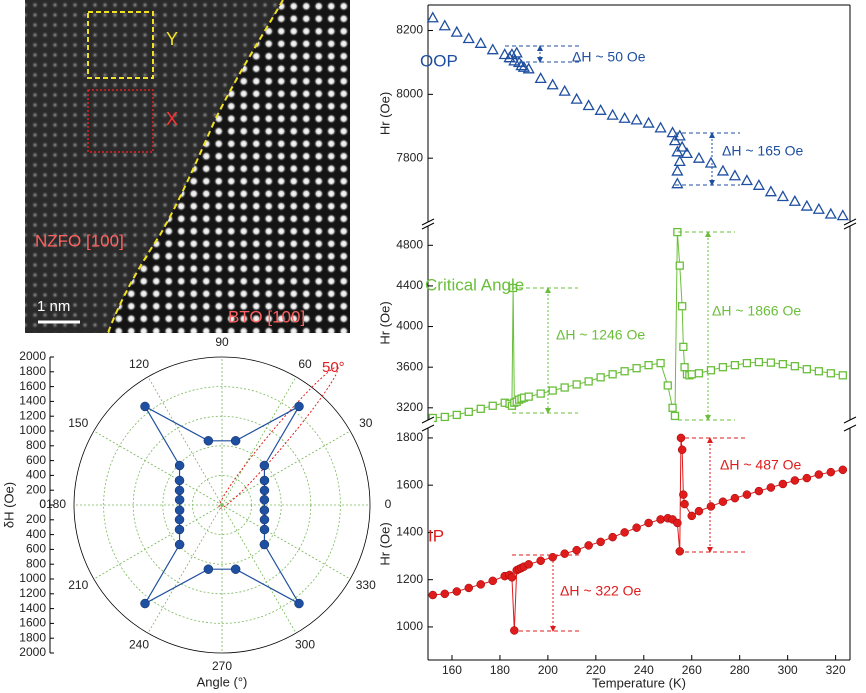  What do you see at coordinates (222, 666) in the screenshot?
I see `angle-label: 270` at bounding box center [222, 666].